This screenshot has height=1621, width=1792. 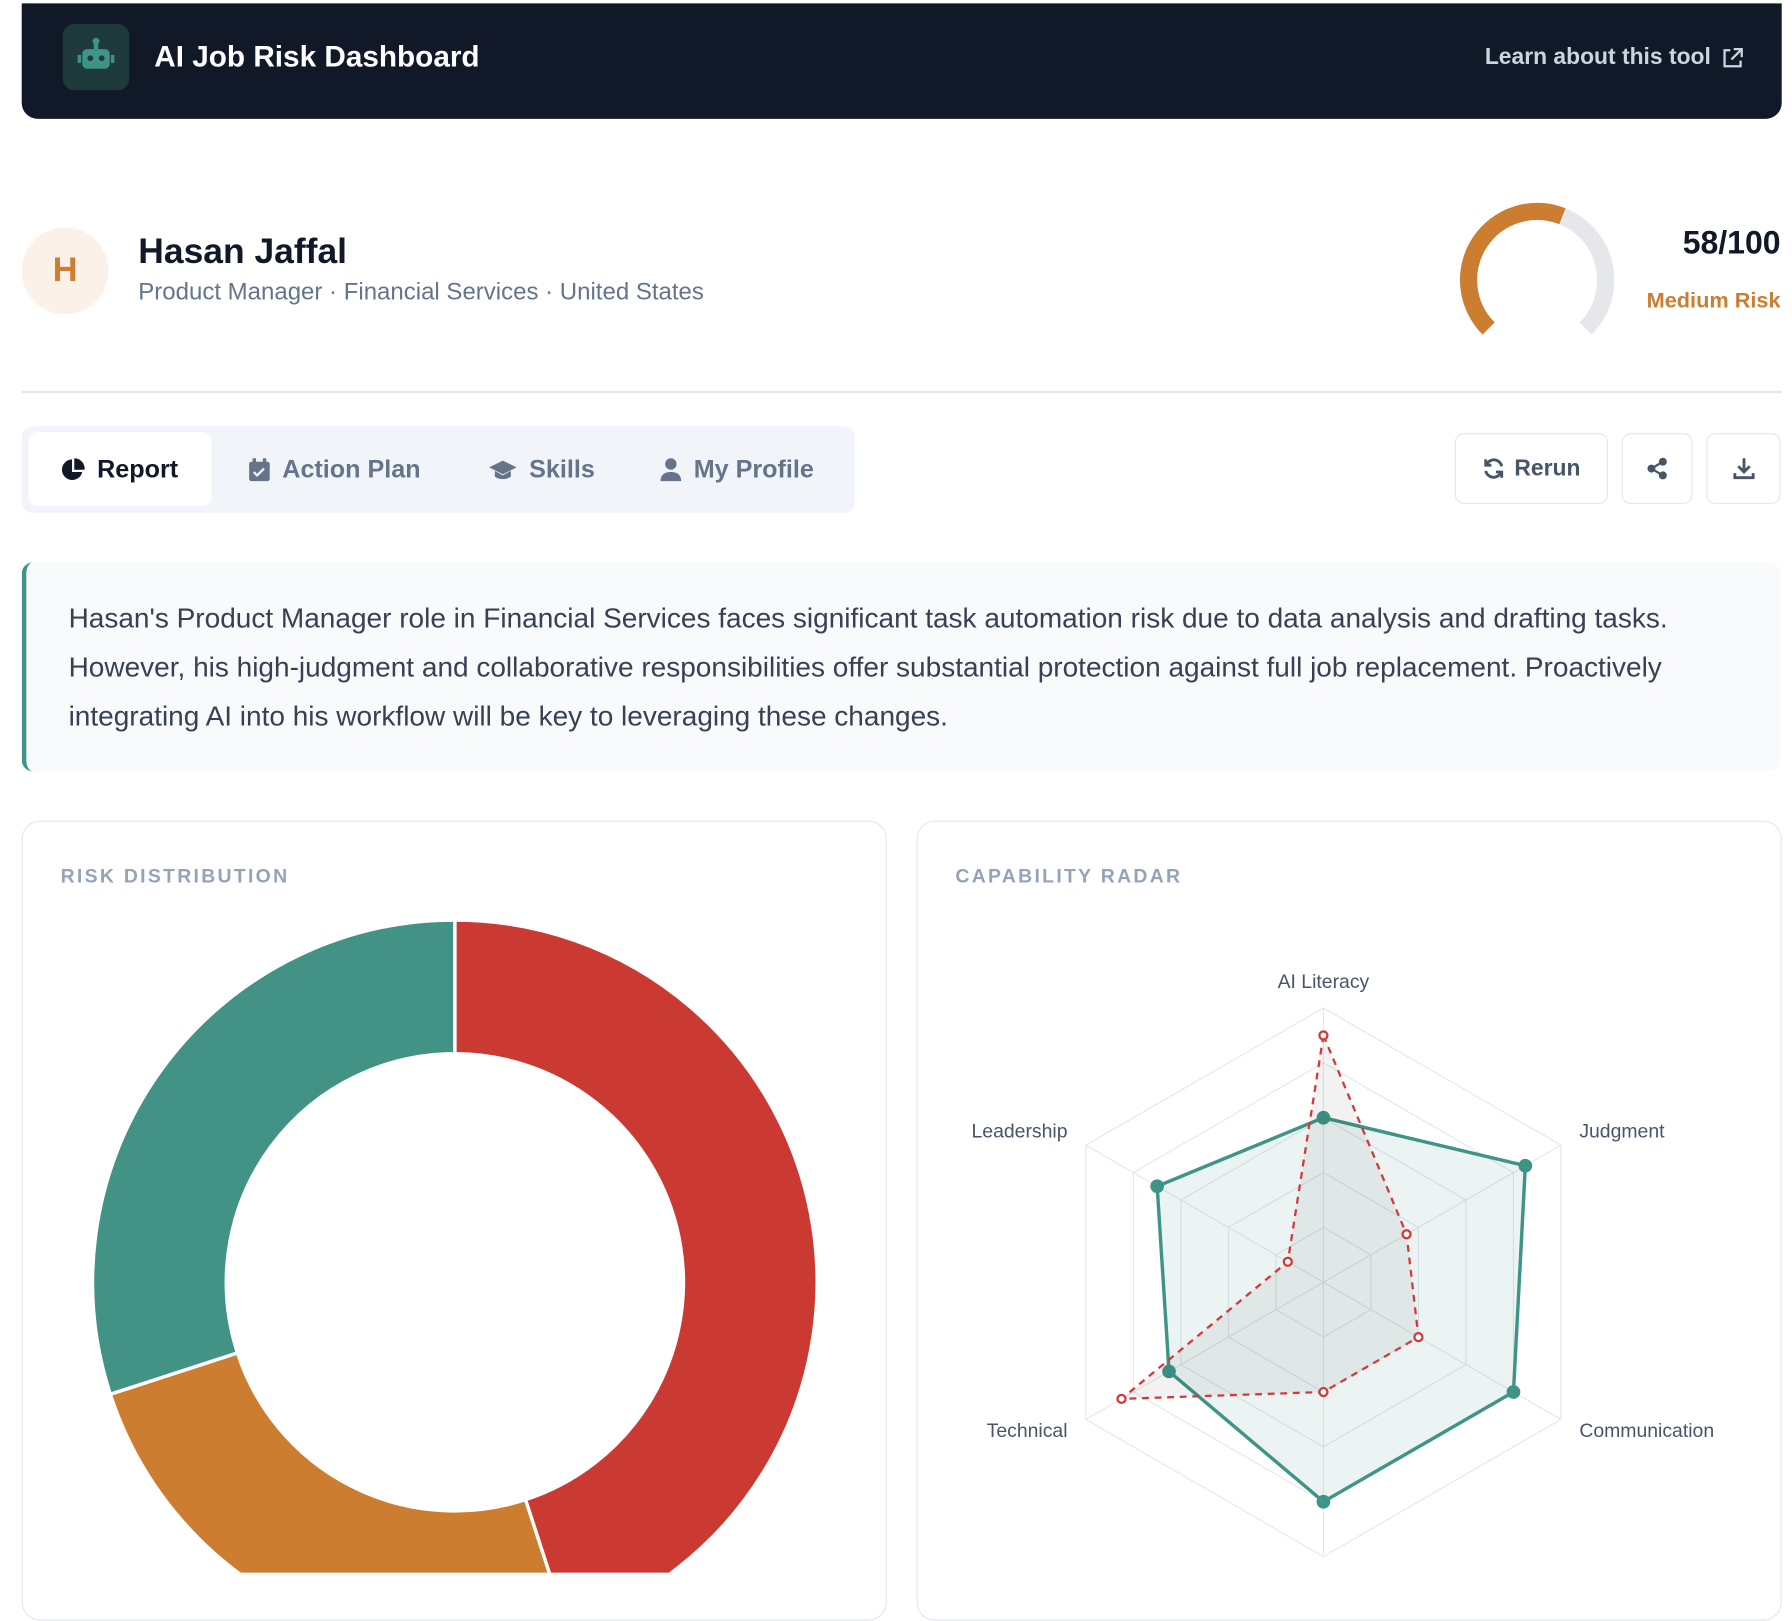 I want to click on tab: My Profile, so click(x=736, y=469).